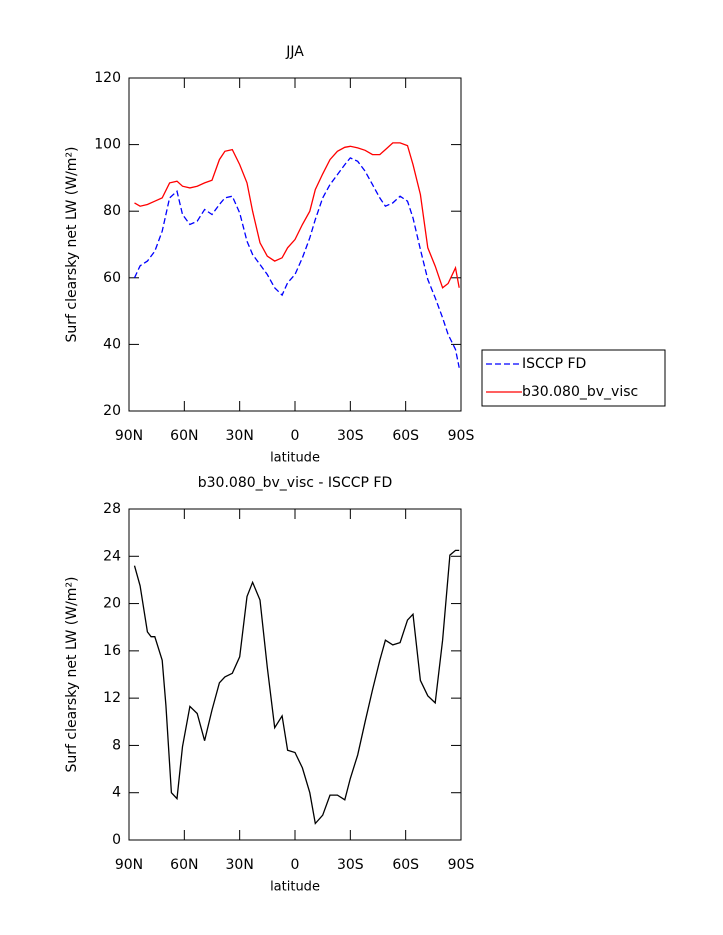 Image resolution: width=723 pixels, height=935 pixels. What do you see at coordinates (112, 344) in the screenshot?
I see `y-tick-label: 40` at bounding box center [112, 344].